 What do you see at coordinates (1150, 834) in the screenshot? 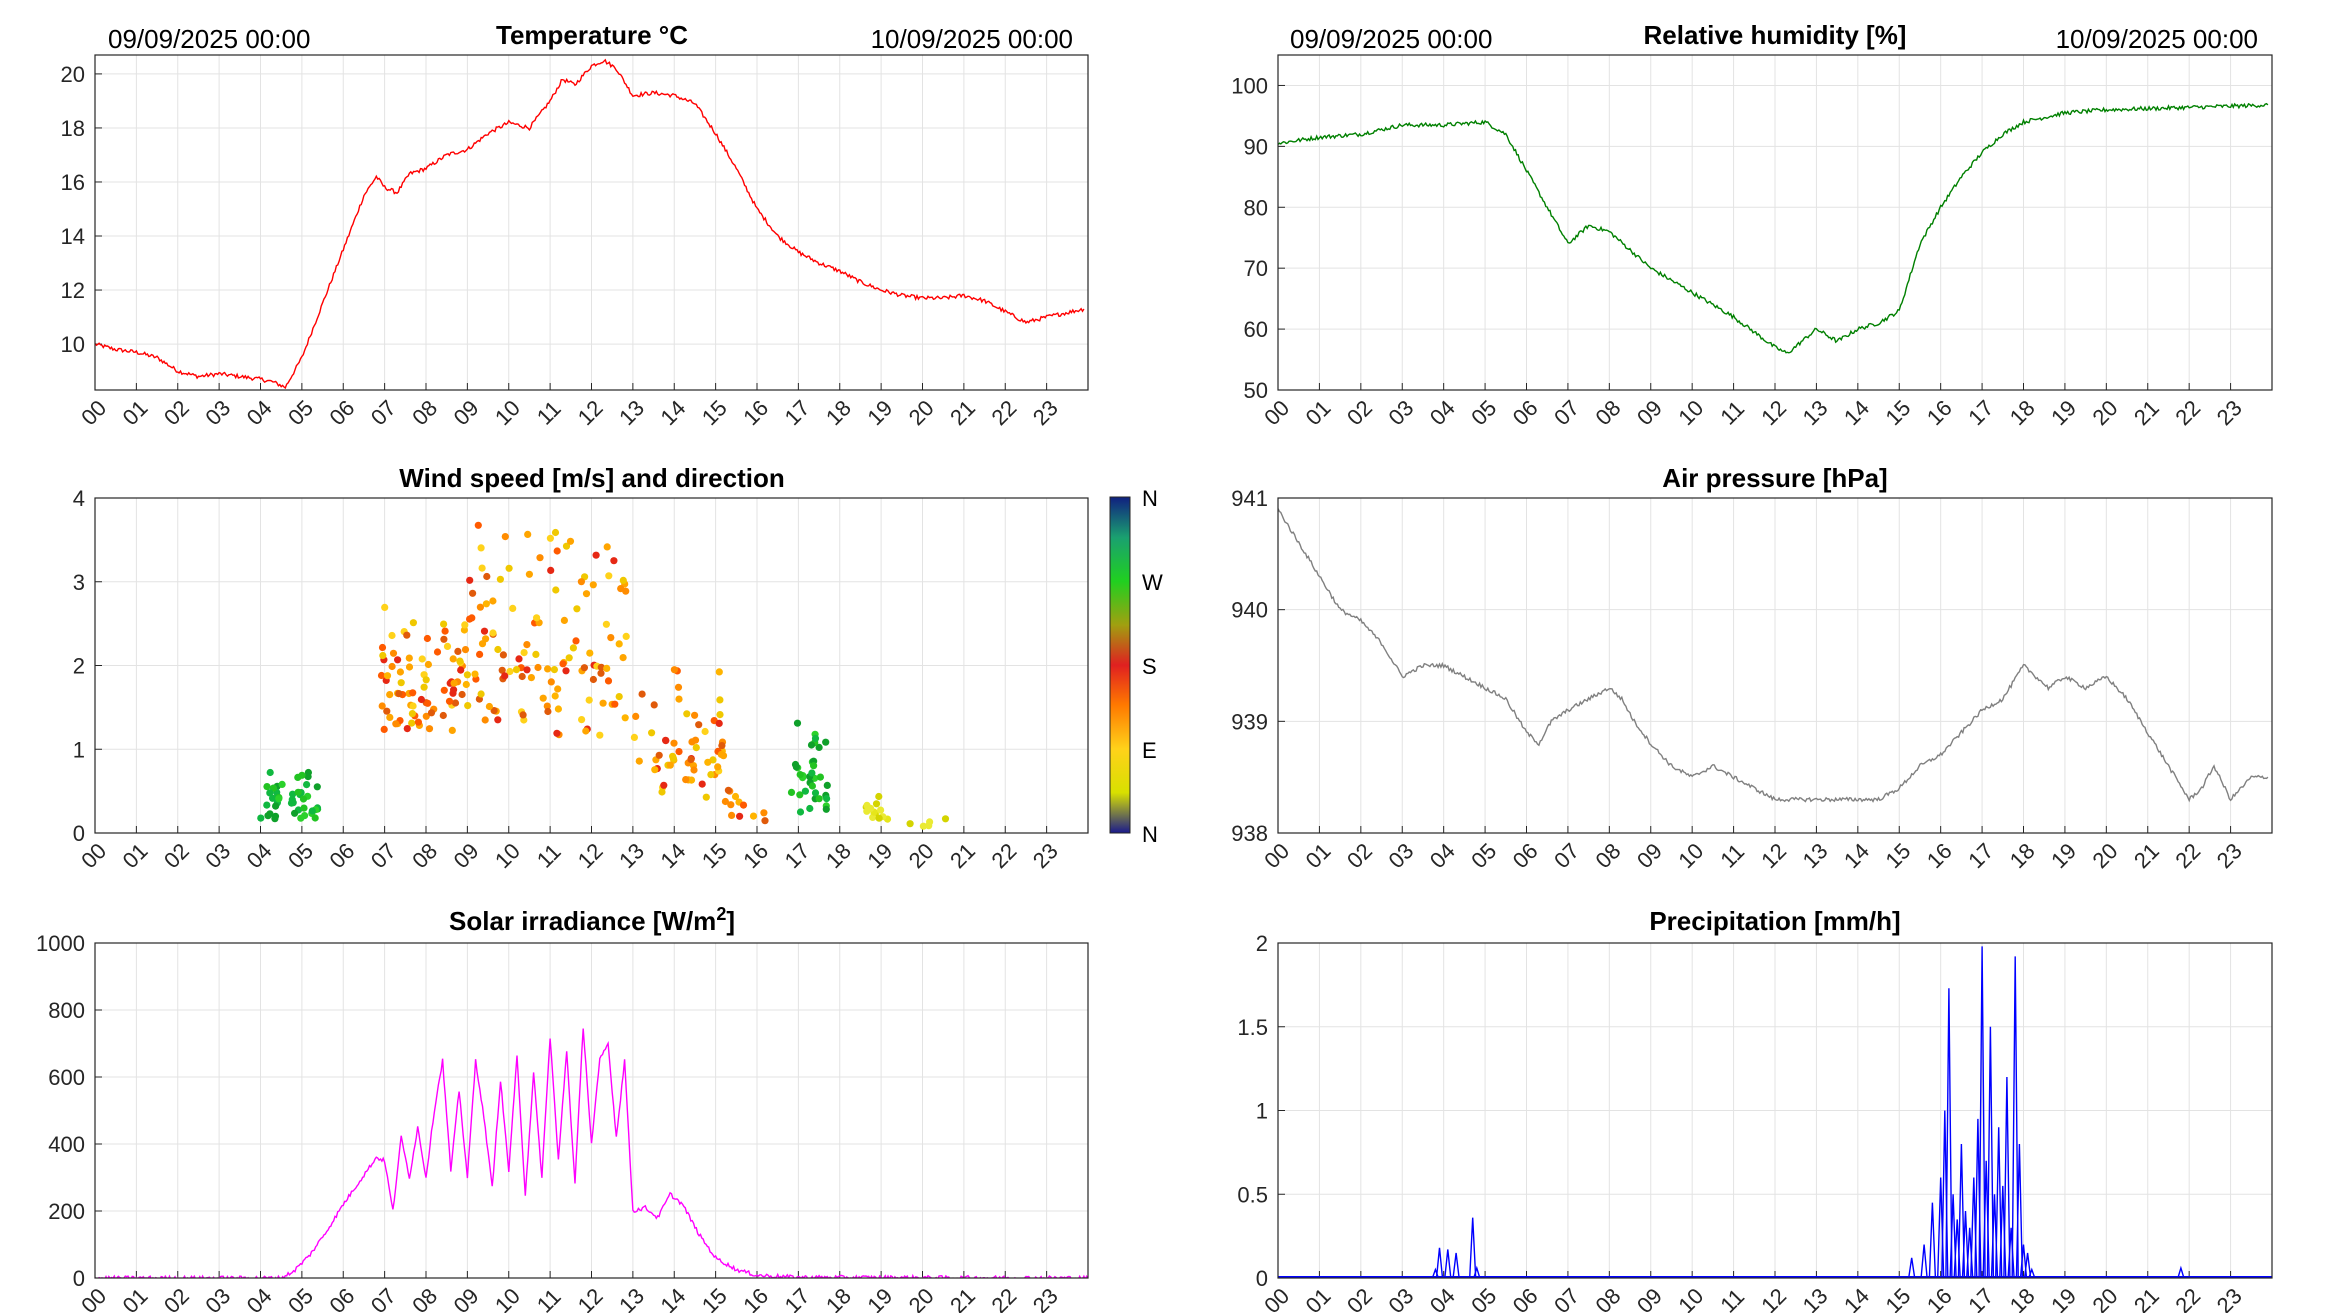
I see `colorbar-label-n-bottom: N` at bounding box center [1150, 834].